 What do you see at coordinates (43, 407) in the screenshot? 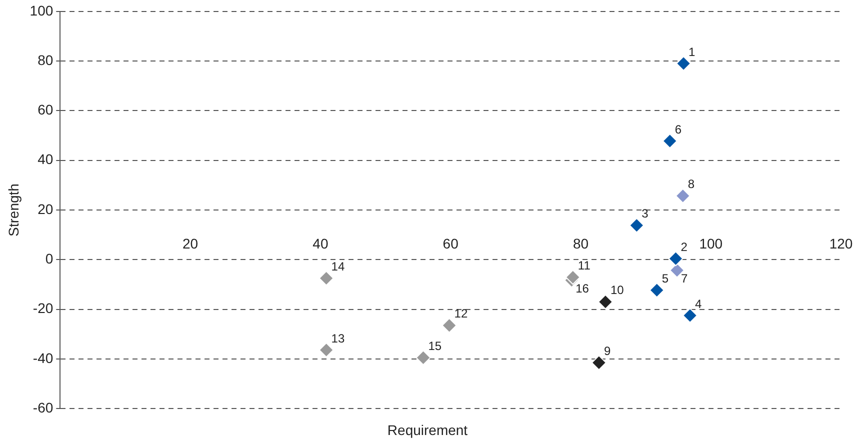
I see `y-tick-label: -60` at bounding box center [43, 407].